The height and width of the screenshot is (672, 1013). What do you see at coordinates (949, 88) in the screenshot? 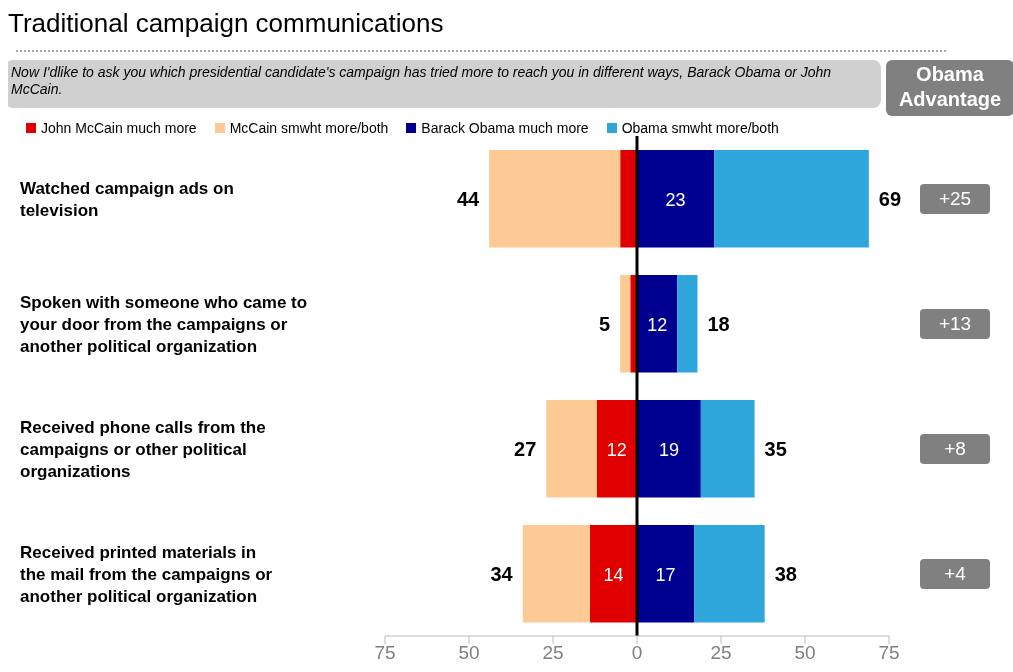
I see `text: Obama Advantage` at bounding box center [949, 88].